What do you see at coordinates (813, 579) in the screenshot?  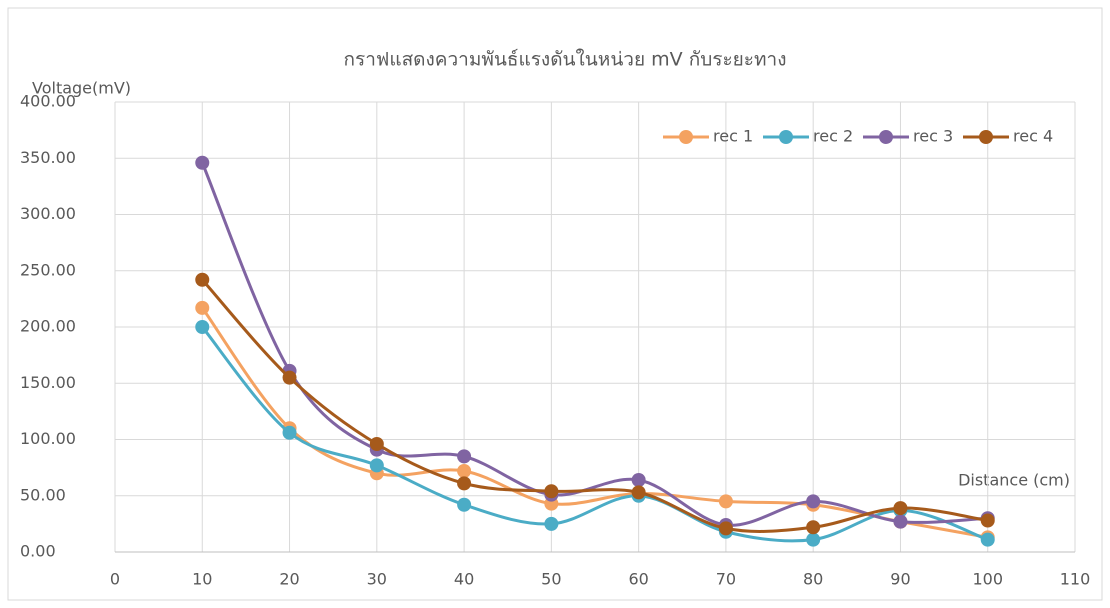 I see `x-tick-label: 80` at bounding box center [813, 579].